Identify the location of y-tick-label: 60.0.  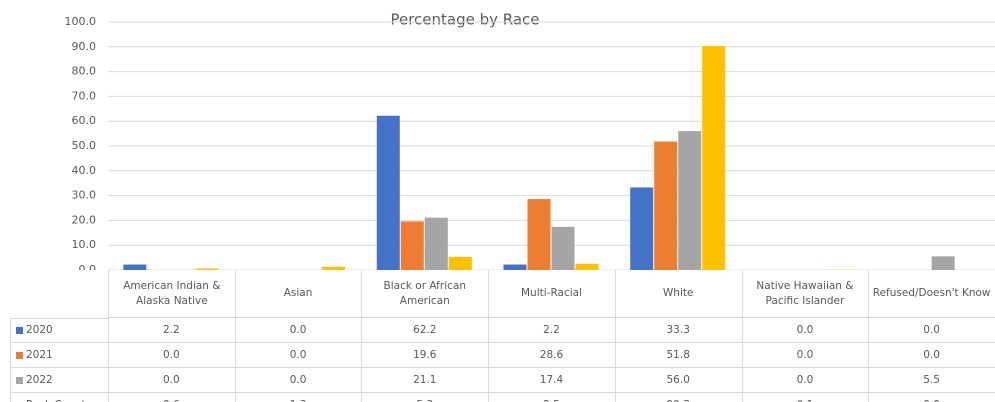
(84, 120).